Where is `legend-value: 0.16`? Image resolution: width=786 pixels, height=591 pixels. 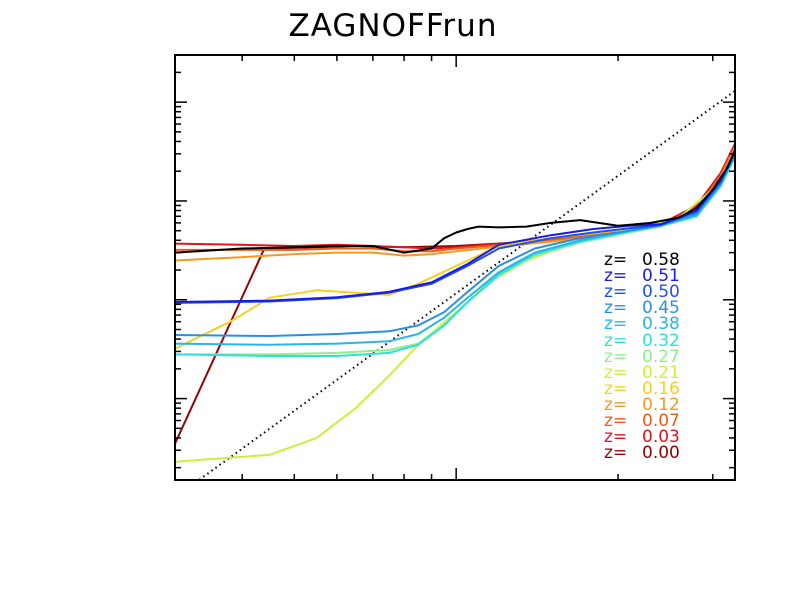
legend-value: 0.16 is located at coordinates (661, 388).